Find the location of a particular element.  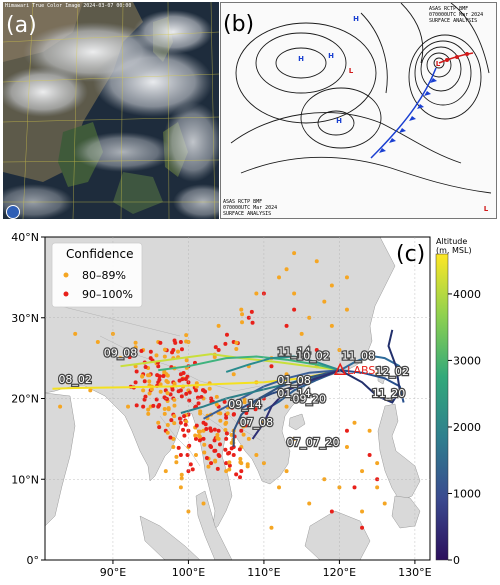

panel-a-label: (a) is located at coordinates (21, 25).